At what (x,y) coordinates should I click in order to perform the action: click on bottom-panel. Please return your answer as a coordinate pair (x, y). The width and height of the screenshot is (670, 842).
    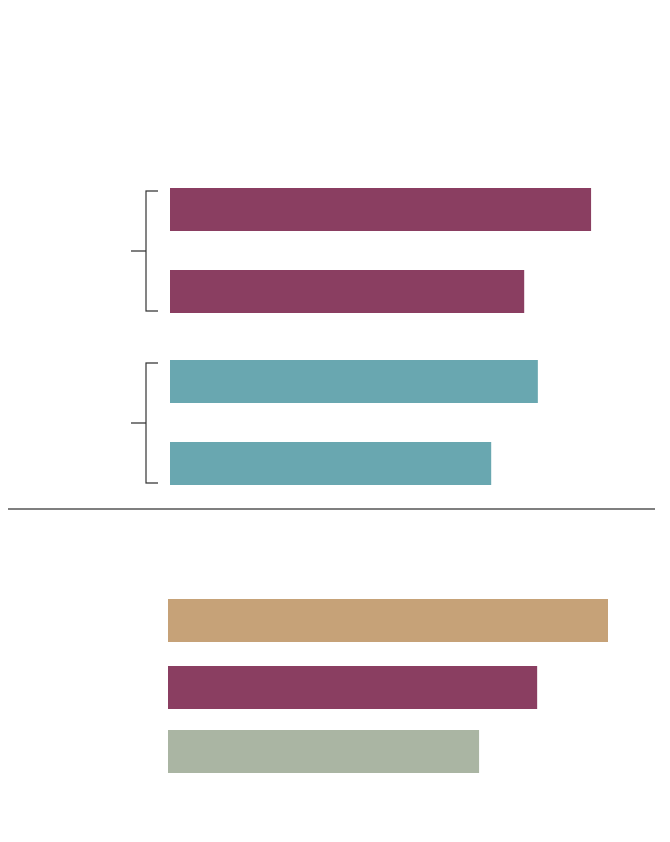
    Looking at the image, I should click on (388, 686).